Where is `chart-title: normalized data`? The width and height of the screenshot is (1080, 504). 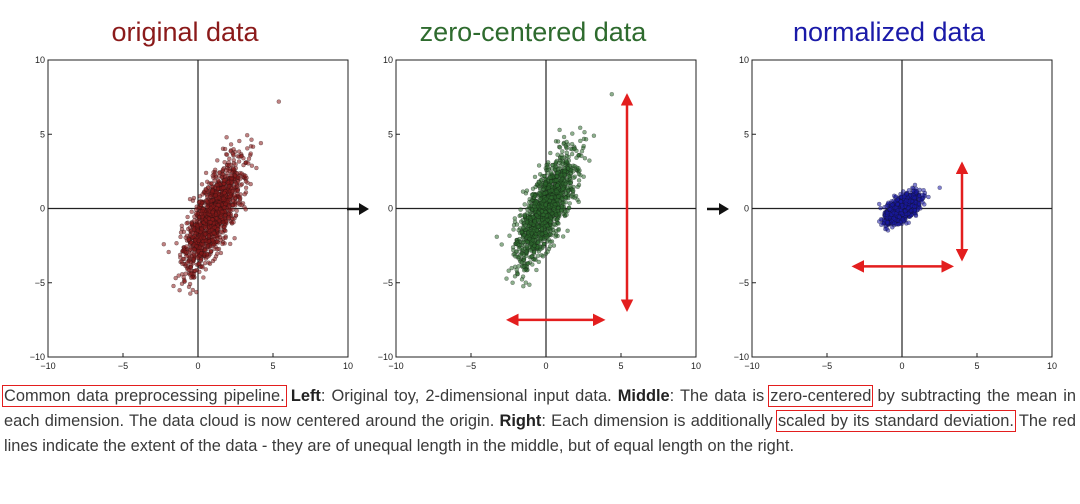
chart-title: normalized data is located at coordinates (889, 32).